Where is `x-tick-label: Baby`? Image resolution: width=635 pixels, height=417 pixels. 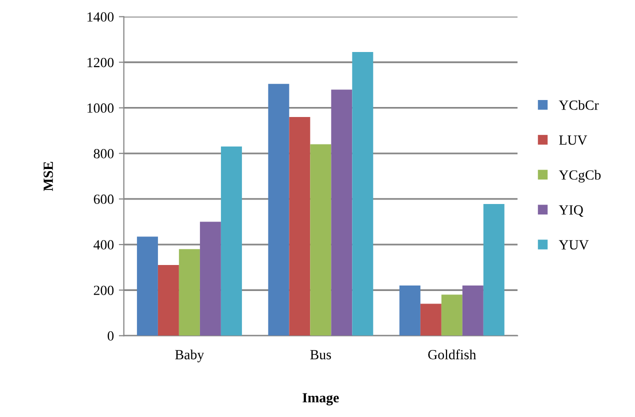
x-tick-label: Baby is located at coordinates (189, 356).